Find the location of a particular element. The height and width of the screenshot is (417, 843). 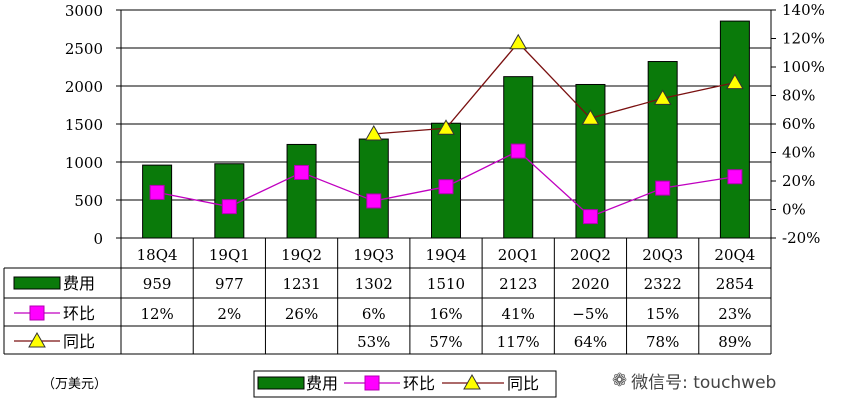

table-cell: −5% is located at coordinates (590, 314).